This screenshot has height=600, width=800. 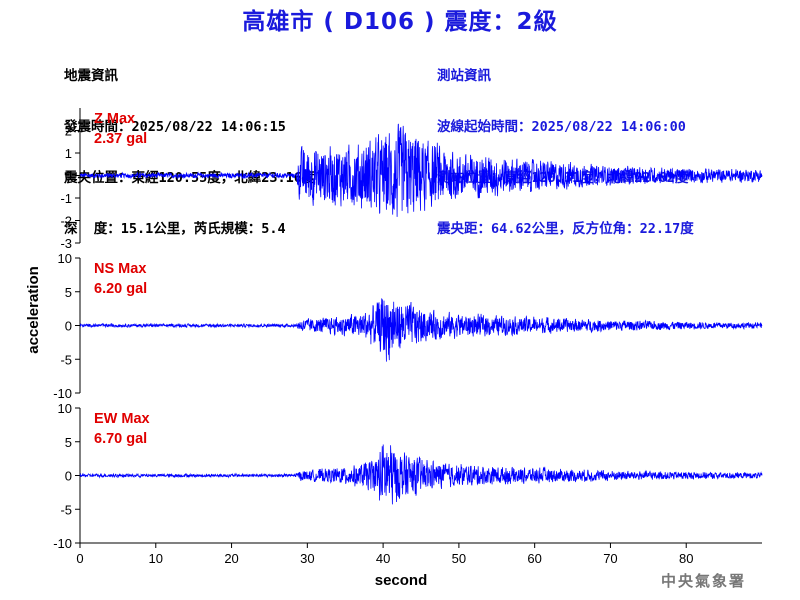 I want to click on y-tick-label-z: 2, so click(x=68, y=131).